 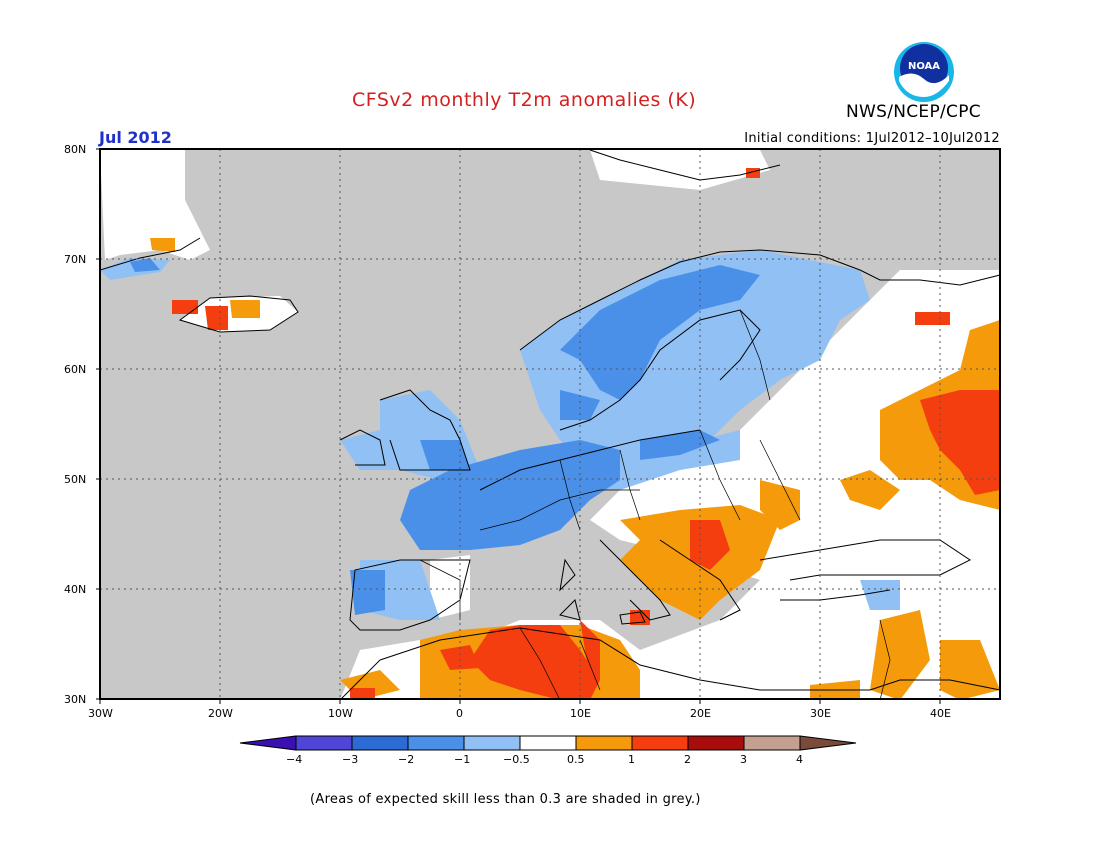 What do you see at coordinates (100, 713) in the screenshot?
I see `lon-label: 30W` at bounding box center [100, 713].